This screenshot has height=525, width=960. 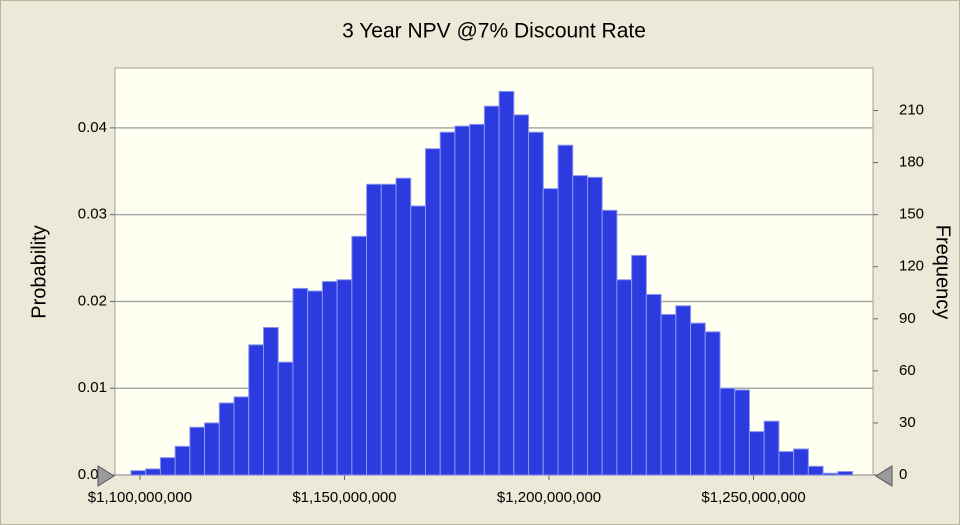 I want to click on chart-title: 3 Year NPV @7% Discount Rate, so click(x=494, y=31).